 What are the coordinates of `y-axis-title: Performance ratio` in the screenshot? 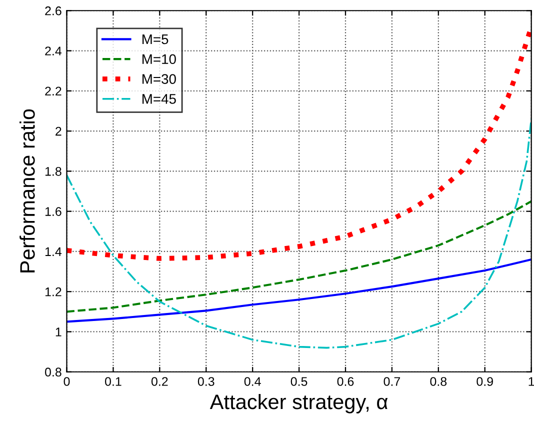 It's located at (27, 190).